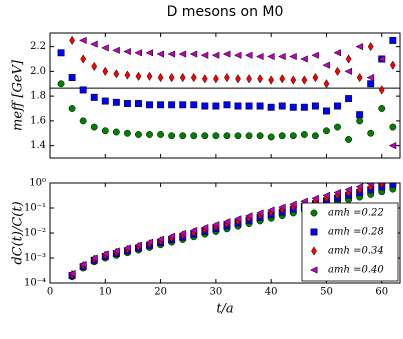 The image size is (403, 339). What do you see at coordinates (326, 292) in the screenshot?
I see `x-tick-label: 50` at bounding box center [326, 292].